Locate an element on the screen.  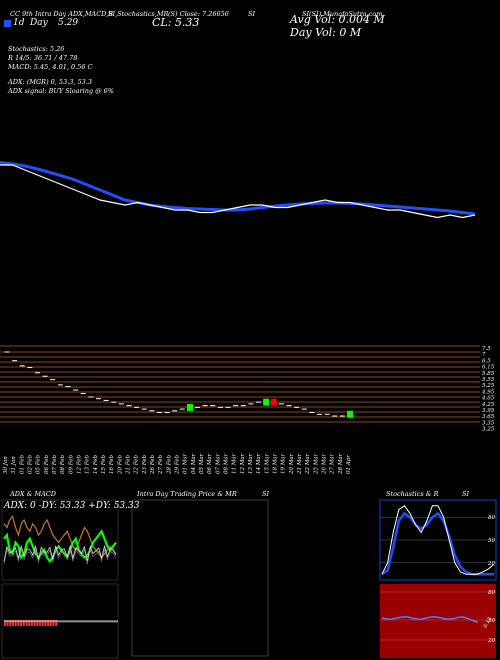
main-price-chart is located at coordinates (238, 190).